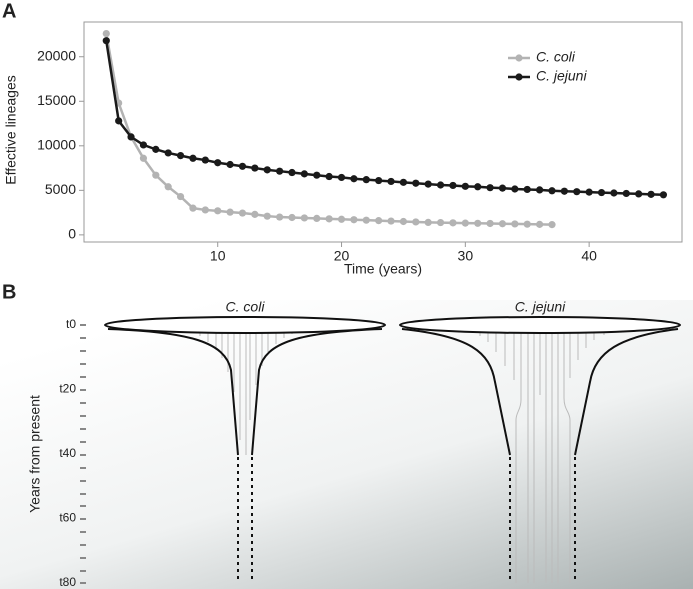  Describe the element at coordinates (561, 76) in the screenshot. I see `legend-label: C. jejuni` at that location.